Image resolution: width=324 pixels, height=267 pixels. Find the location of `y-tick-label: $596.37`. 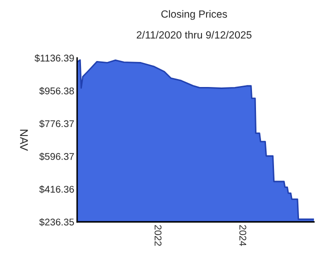

y-tick-label: $596.37 is located at coordinates (56, 156).